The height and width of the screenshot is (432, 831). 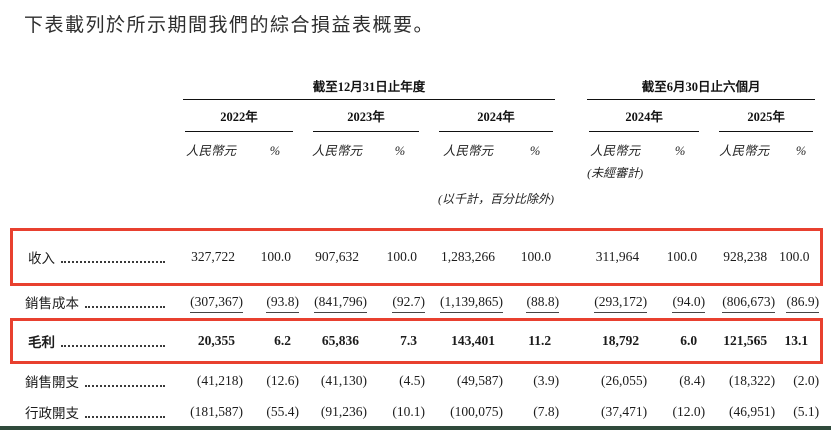 What do you see at coordinates (615, 341) in the screenshot?
I see `cell-gp-2024i-rmb: 18,792` at bounding box center [615, 341].